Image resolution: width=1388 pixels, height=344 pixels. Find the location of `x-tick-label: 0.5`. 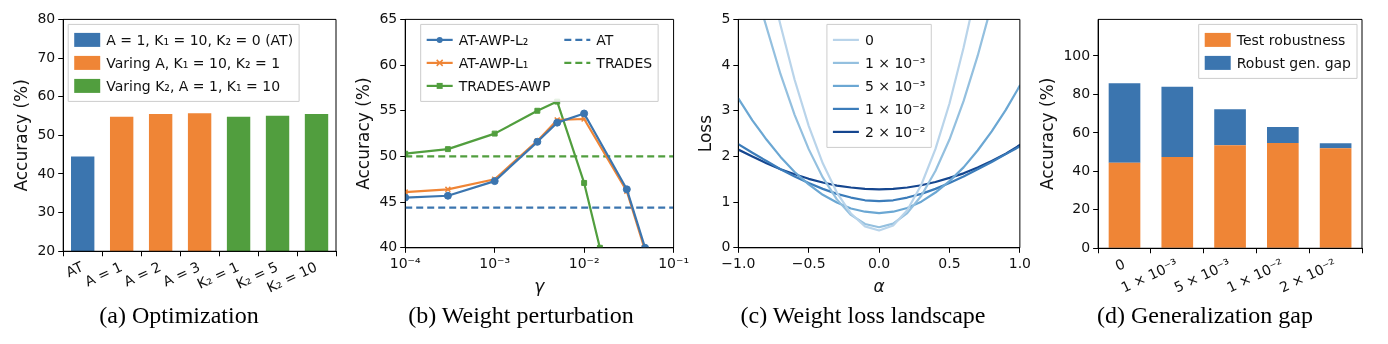

x-tick-label: 0.5 is located at coordinates (949, 262).